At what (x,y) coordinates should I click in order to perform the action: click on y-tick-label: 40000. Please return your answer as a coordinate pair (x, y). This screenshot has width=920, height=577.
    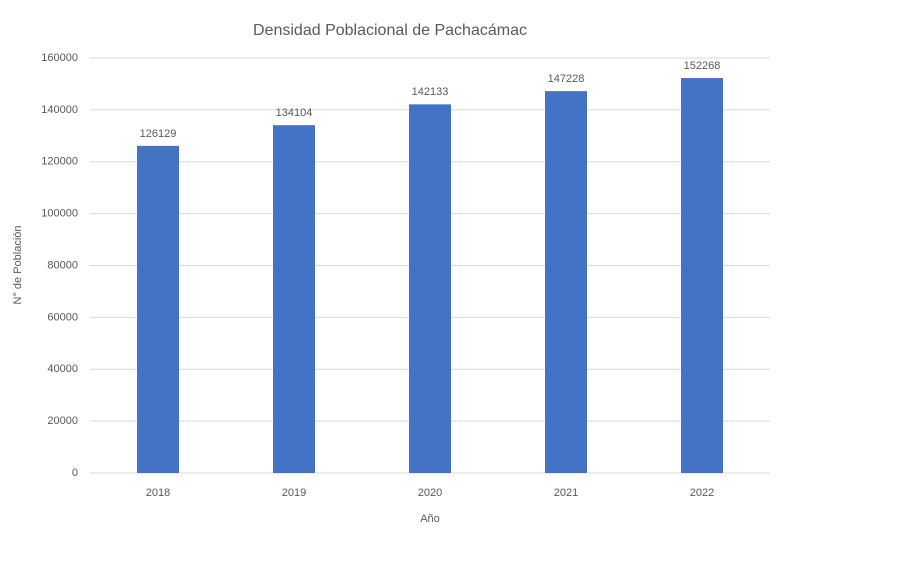
    Looking at the image, I should click on (62, 369).